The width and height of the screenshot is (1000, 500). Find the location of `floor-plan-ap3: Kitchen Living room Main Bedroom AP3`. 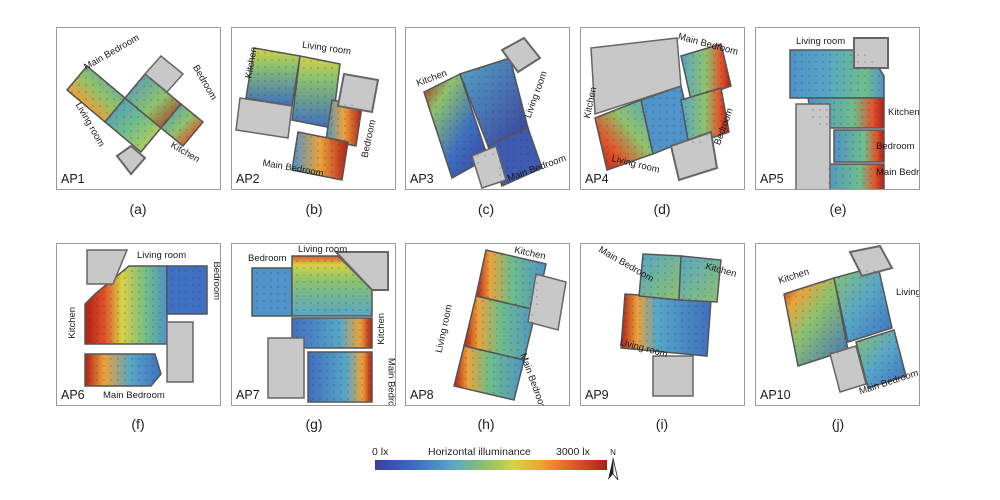

floor-plan-ap3: Kitchen Living room Main Bedroom AP3 is located at coordinates (487, 108).